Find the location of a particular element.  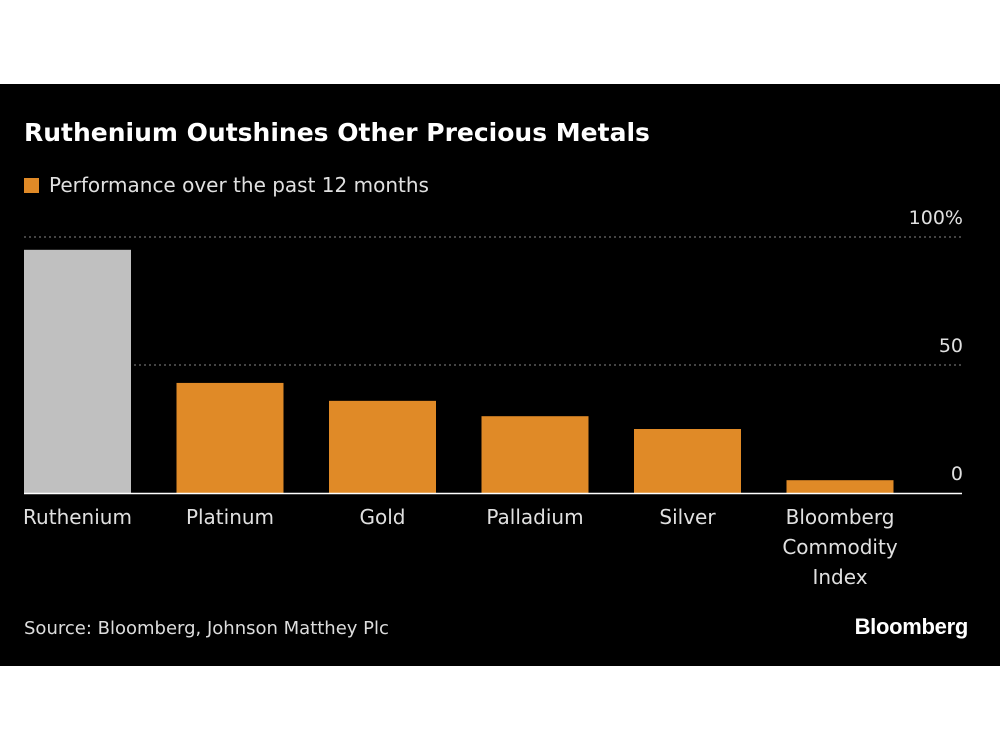

x-tick-label: Gold is located at coordinates (383, 517).